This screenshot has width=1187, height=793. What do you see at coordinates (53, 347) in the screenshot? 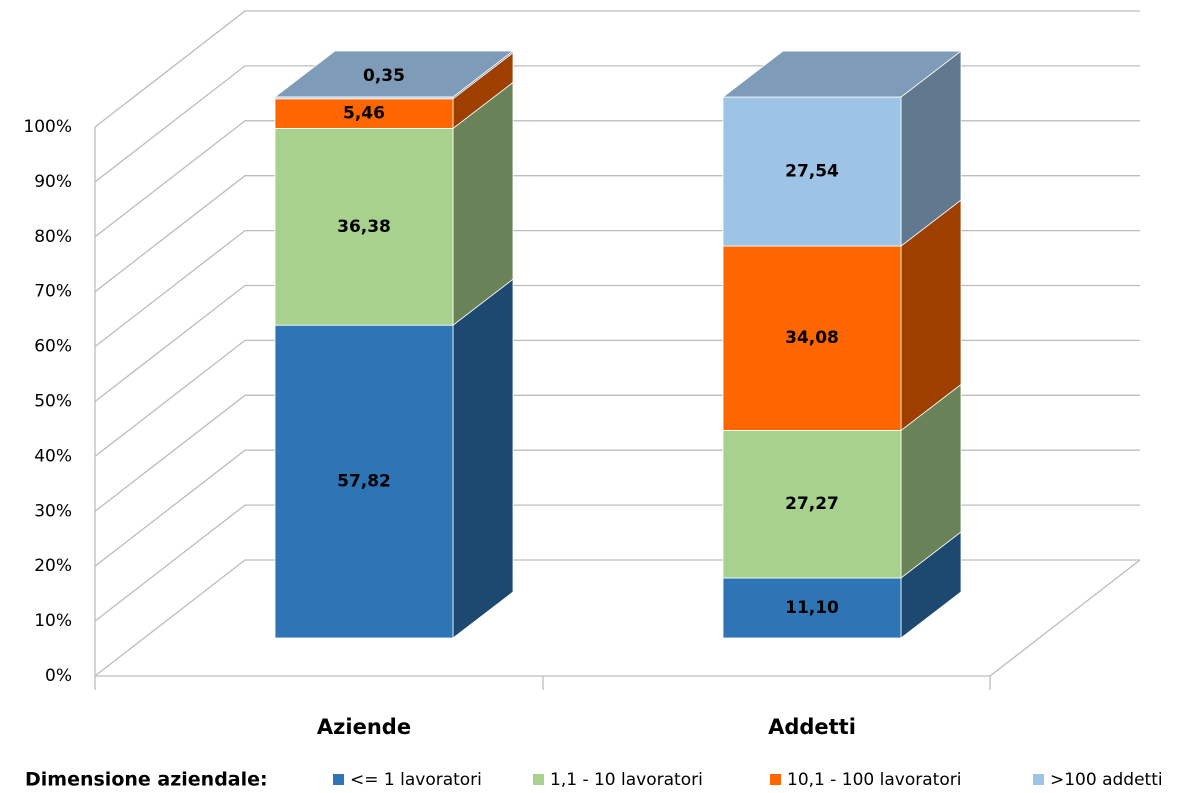
I see `y-tick-label: 60%` at bounding box center [53, 347].